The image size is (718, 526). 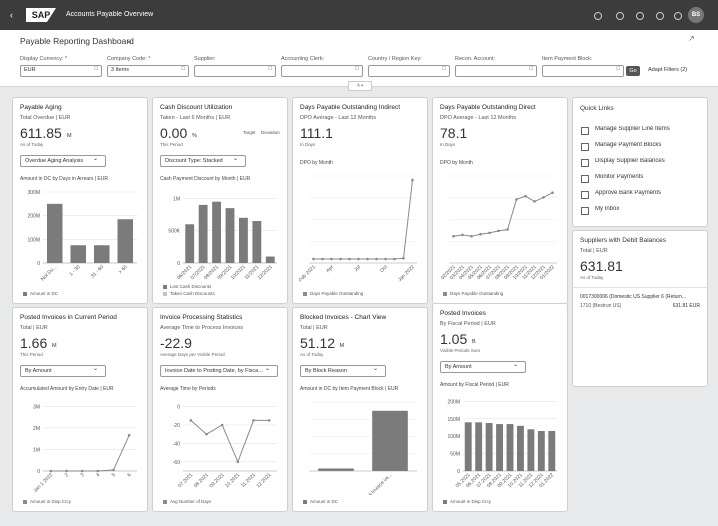 What do you see at coordinates (129, 59) in the screenshot?
I see `filter-label: Company Code: *` at bounding box center [129, 59].